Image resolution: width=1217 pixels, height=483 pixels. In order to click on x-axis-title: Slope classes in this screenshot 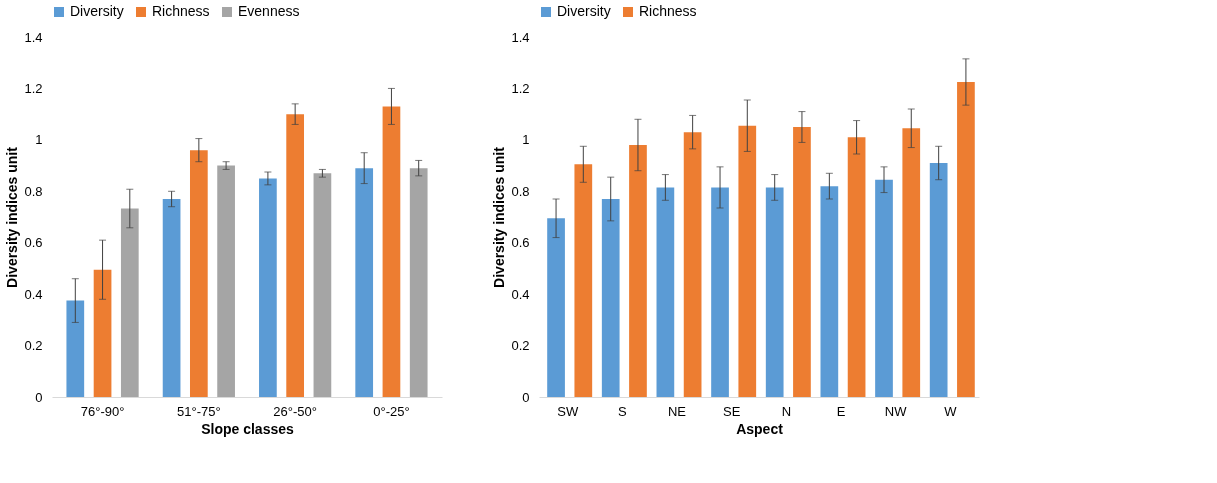, I will do `click(248, 428)`.